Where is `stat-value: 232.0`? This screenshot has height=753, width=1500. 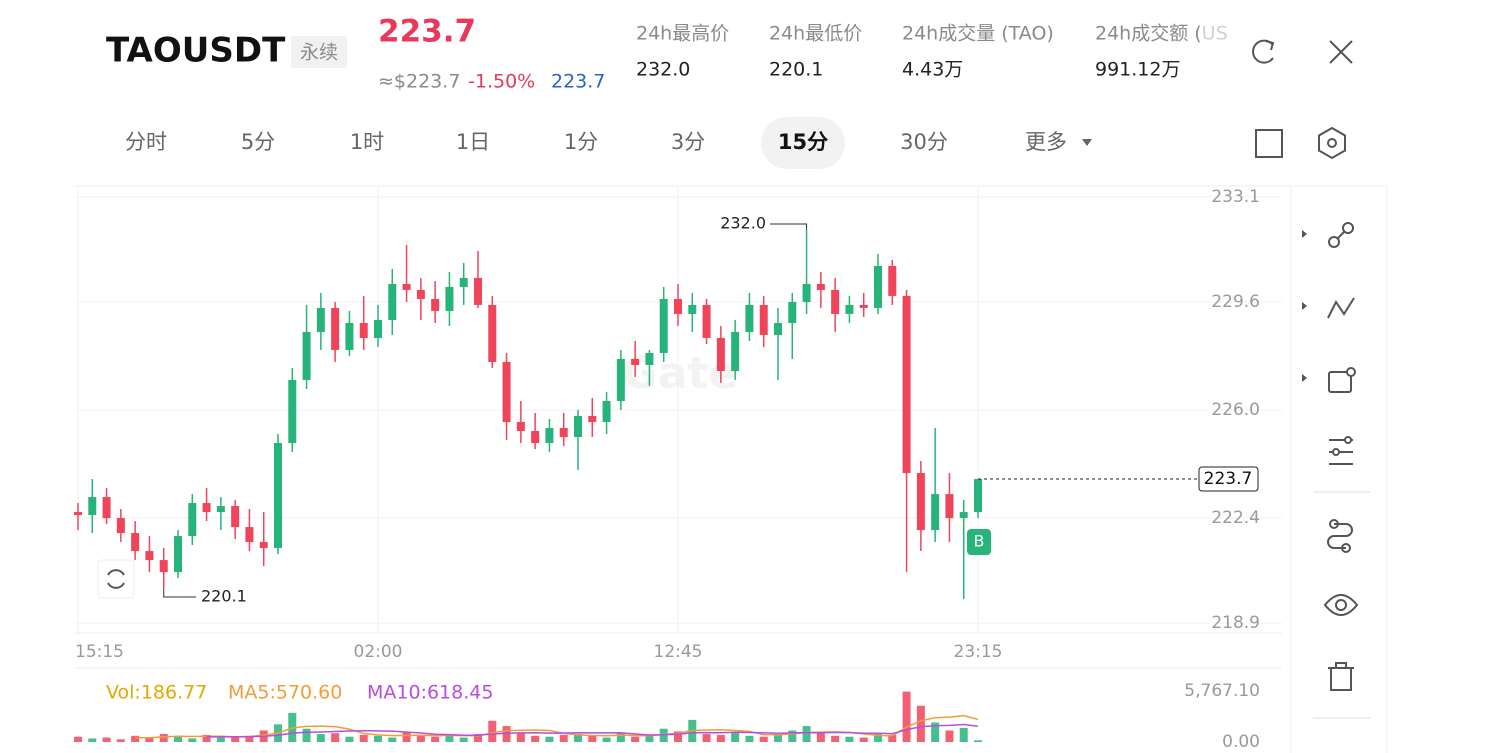
stat-value: 232.0 is located at coordinates (663, 70).